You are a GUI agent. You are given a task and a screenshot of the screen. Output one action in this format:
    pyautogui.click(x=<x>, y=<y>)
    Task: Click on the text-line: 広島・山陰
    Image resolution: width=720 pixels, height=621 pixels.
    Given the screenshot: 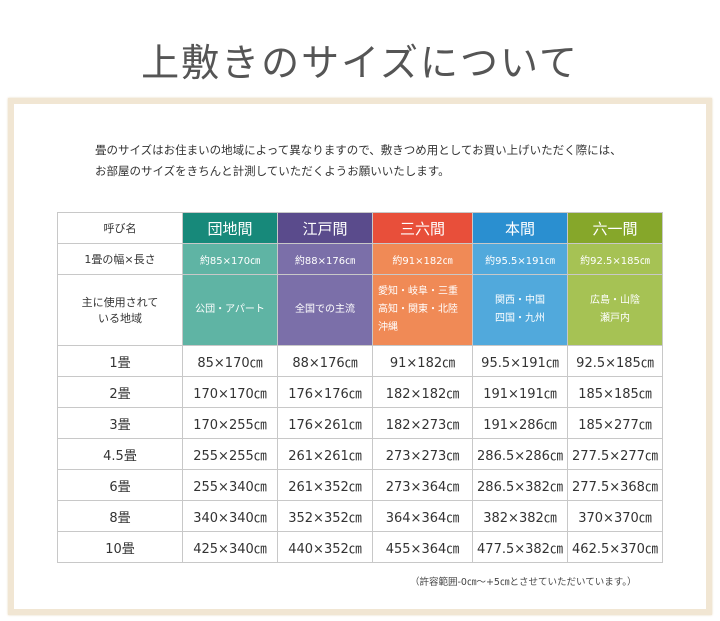 What is the action you would take?
    pyautogui.click(x=615, y=300)
    